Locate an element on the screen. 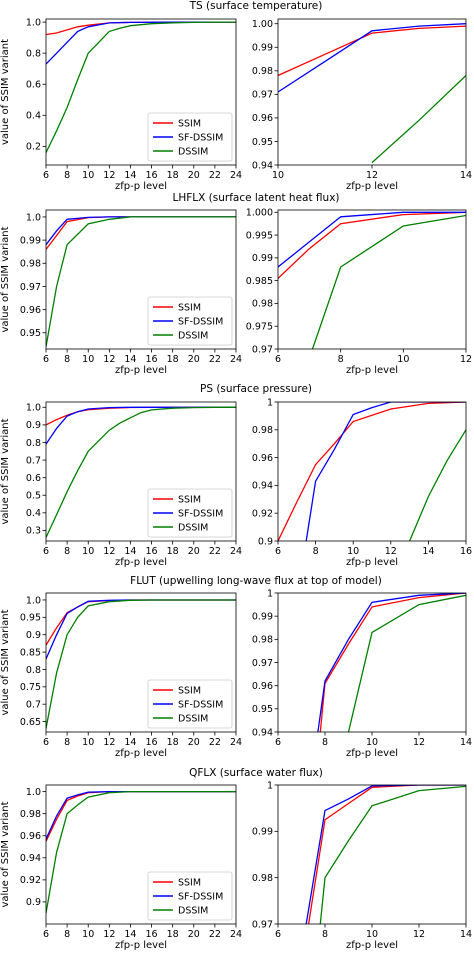  y-tick-label: 0.3 is located at coordinates (33, 531).